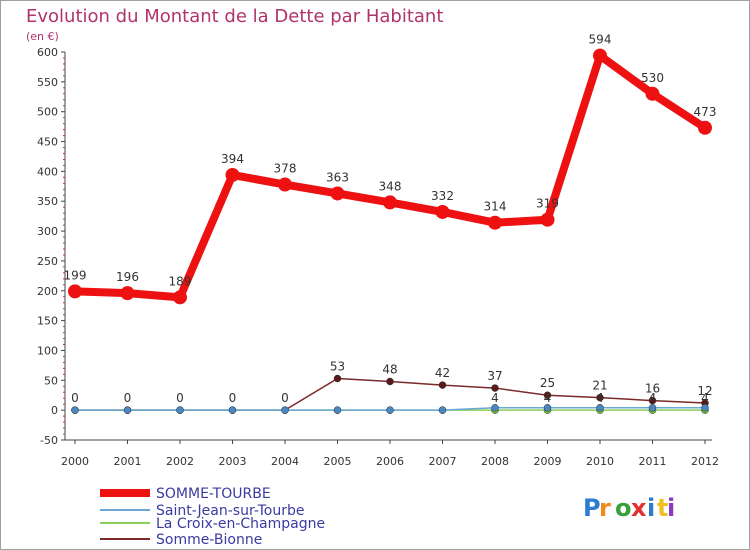 This screenshot has width=750, height=550. What do you see at coordinates (127, 277) in the screenshot?
I see `data-label: 196` at bounding box center [127, 277].